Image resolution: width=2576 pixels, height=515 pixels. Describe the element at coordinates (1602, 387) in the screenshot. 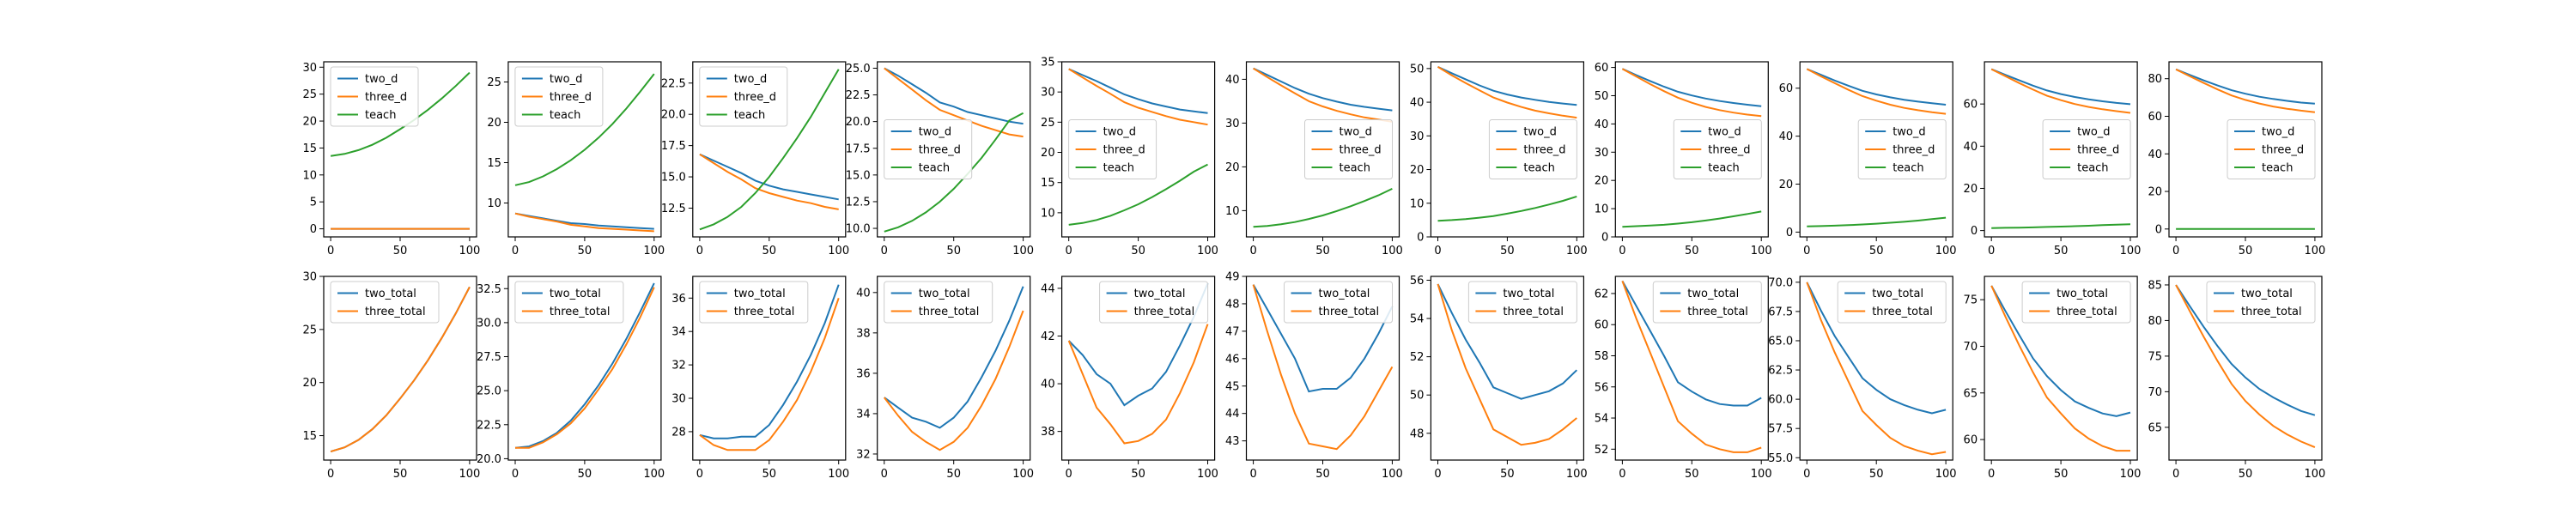

I see `y-tick-label: 56` at that location.